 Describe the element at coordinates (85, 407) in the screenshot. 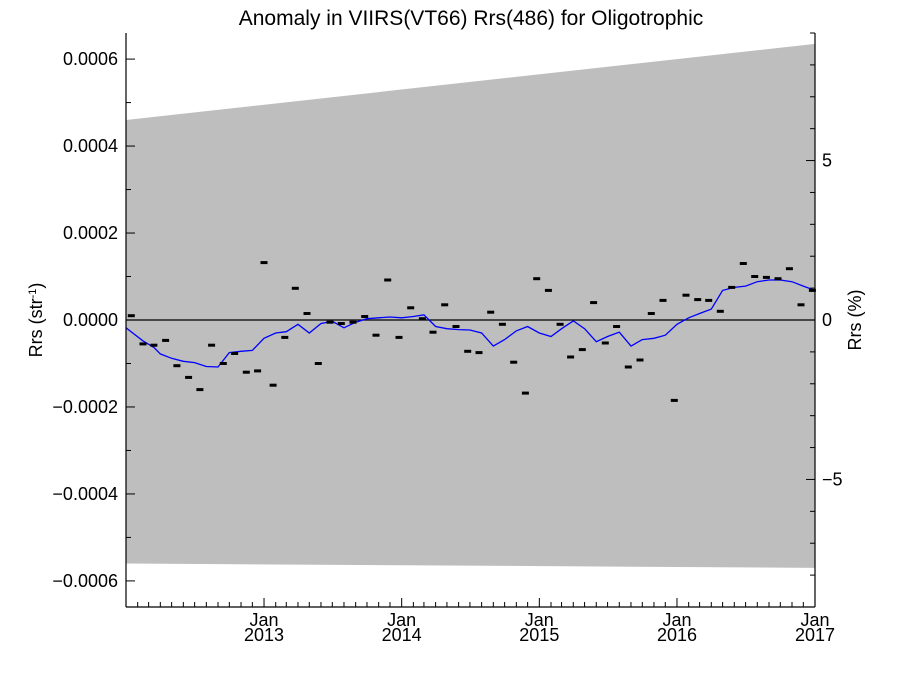

I see `y-tick-label: −0.0002` at that location.